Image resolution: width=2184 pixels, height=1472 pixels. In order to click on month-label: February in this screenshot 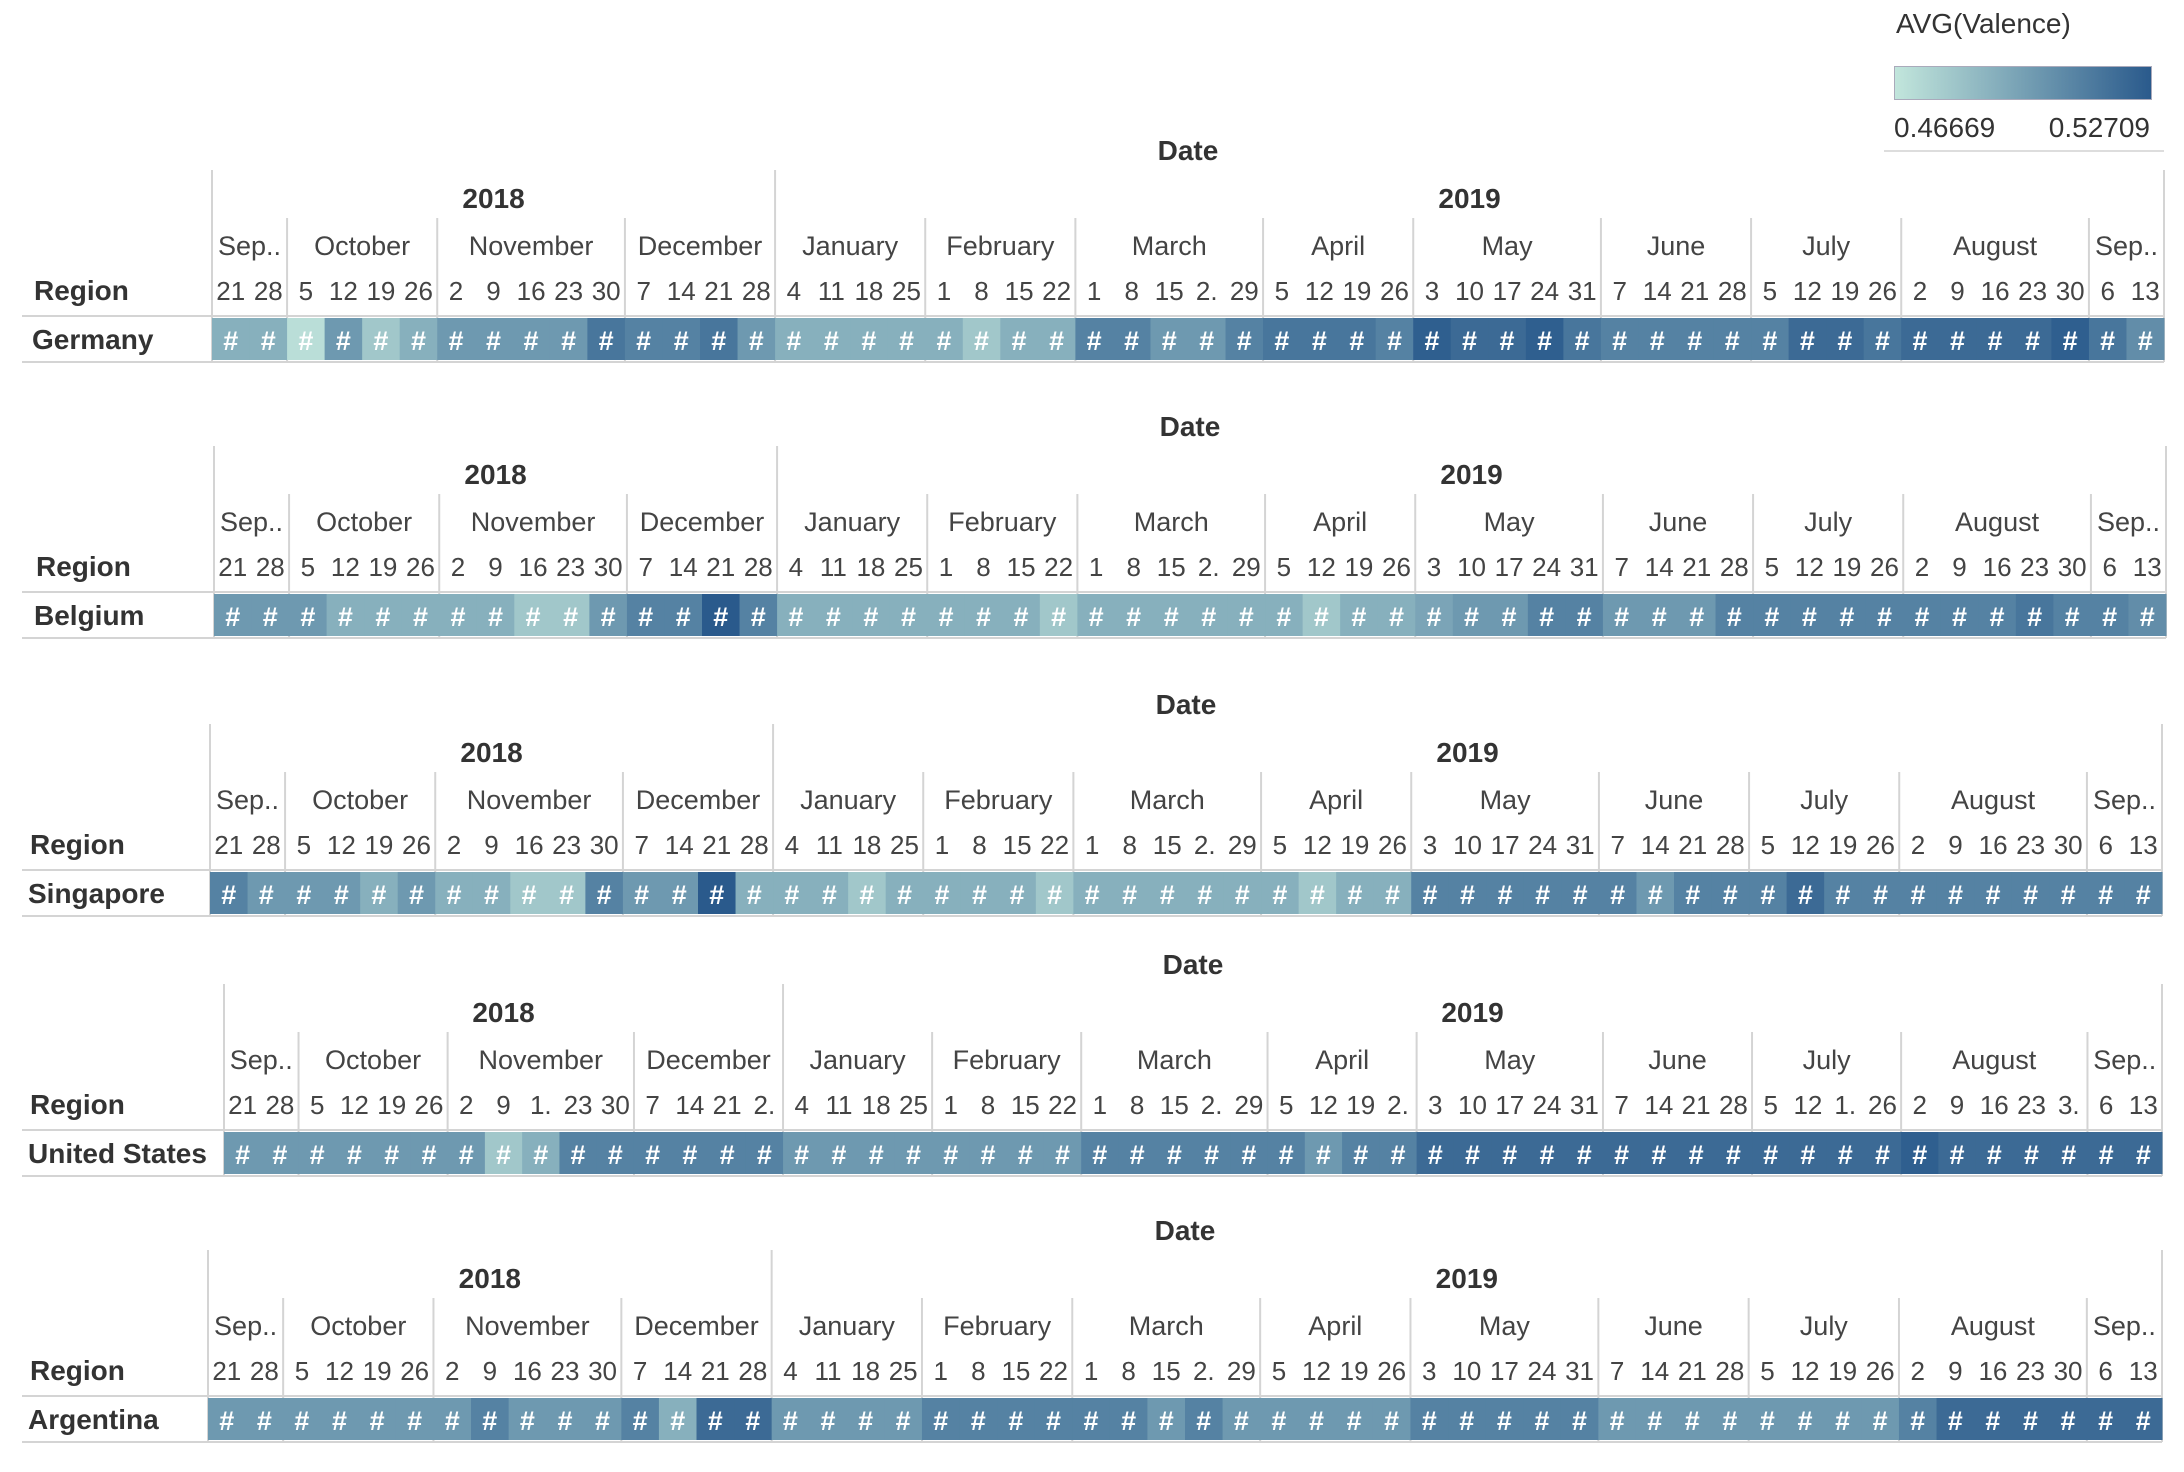, I will do `click(997, 1326)`.